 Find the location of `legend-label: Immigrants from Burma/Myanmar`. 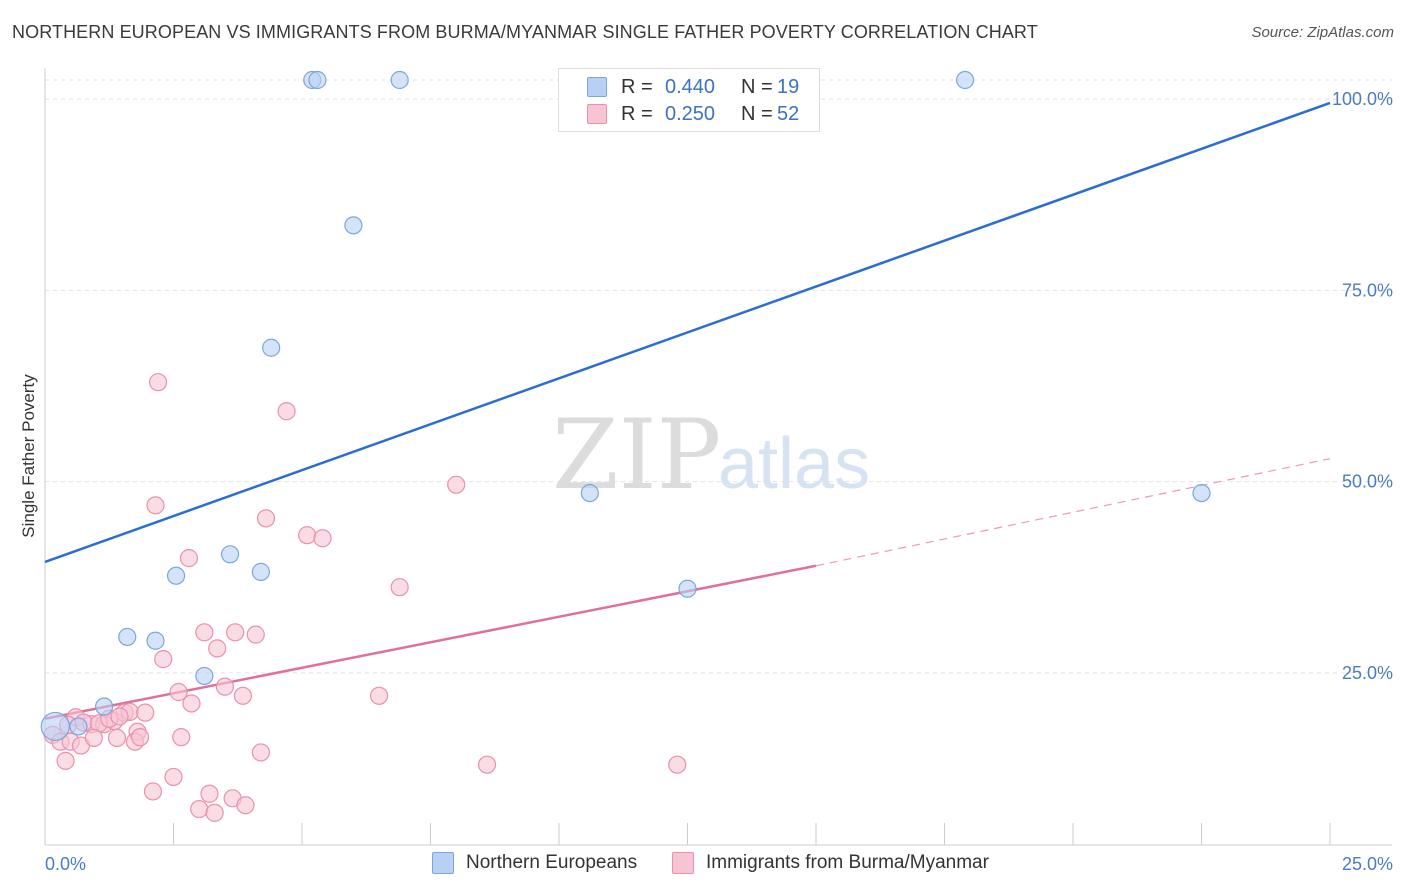

legend-label: Immigrants from Burma/Myanmar is located at coordinates (847, 862).